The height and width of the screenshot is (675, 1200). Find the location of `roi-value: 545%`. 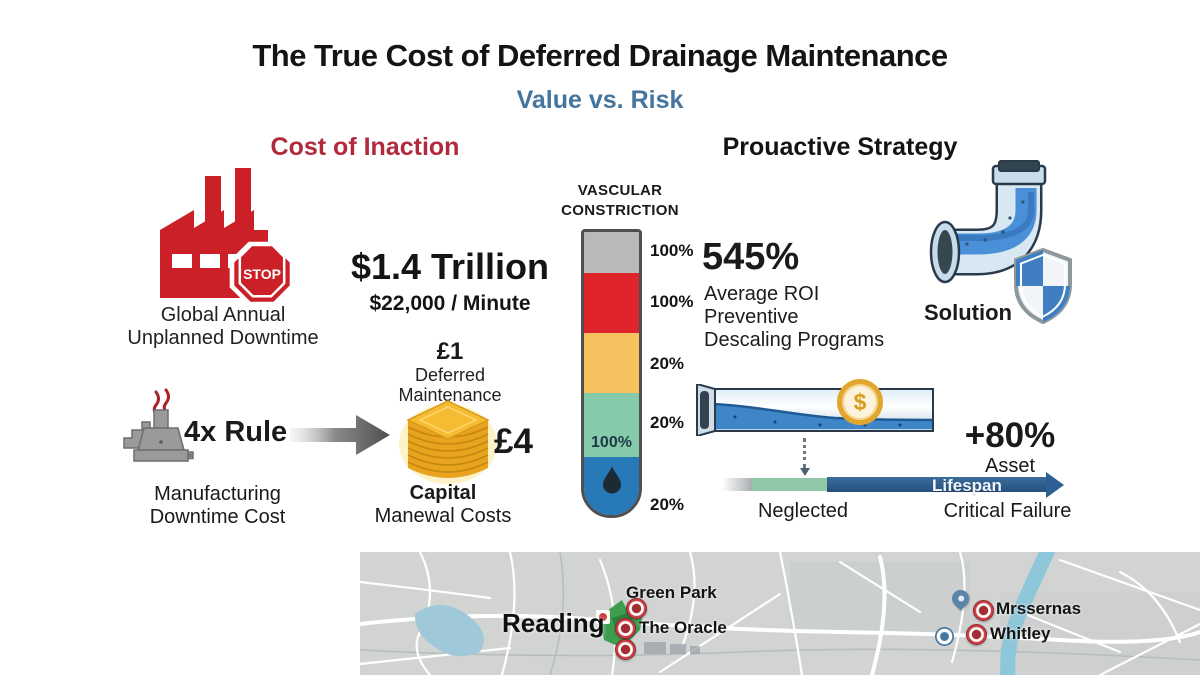

roi-value: 545% is located at coordinates (751, 257).